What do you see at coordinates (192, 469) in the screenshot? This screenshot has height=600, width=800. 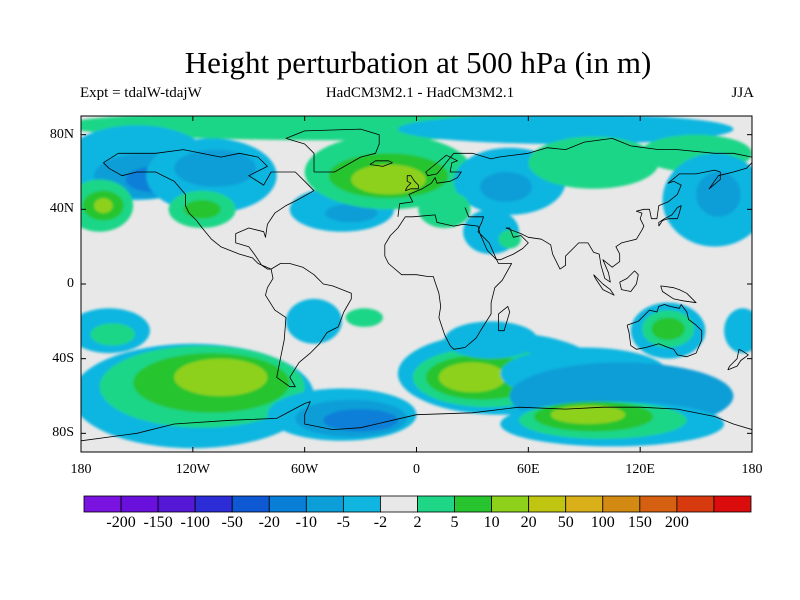 I see `x-tick-label: 120W` at bounding box center [192, 469].